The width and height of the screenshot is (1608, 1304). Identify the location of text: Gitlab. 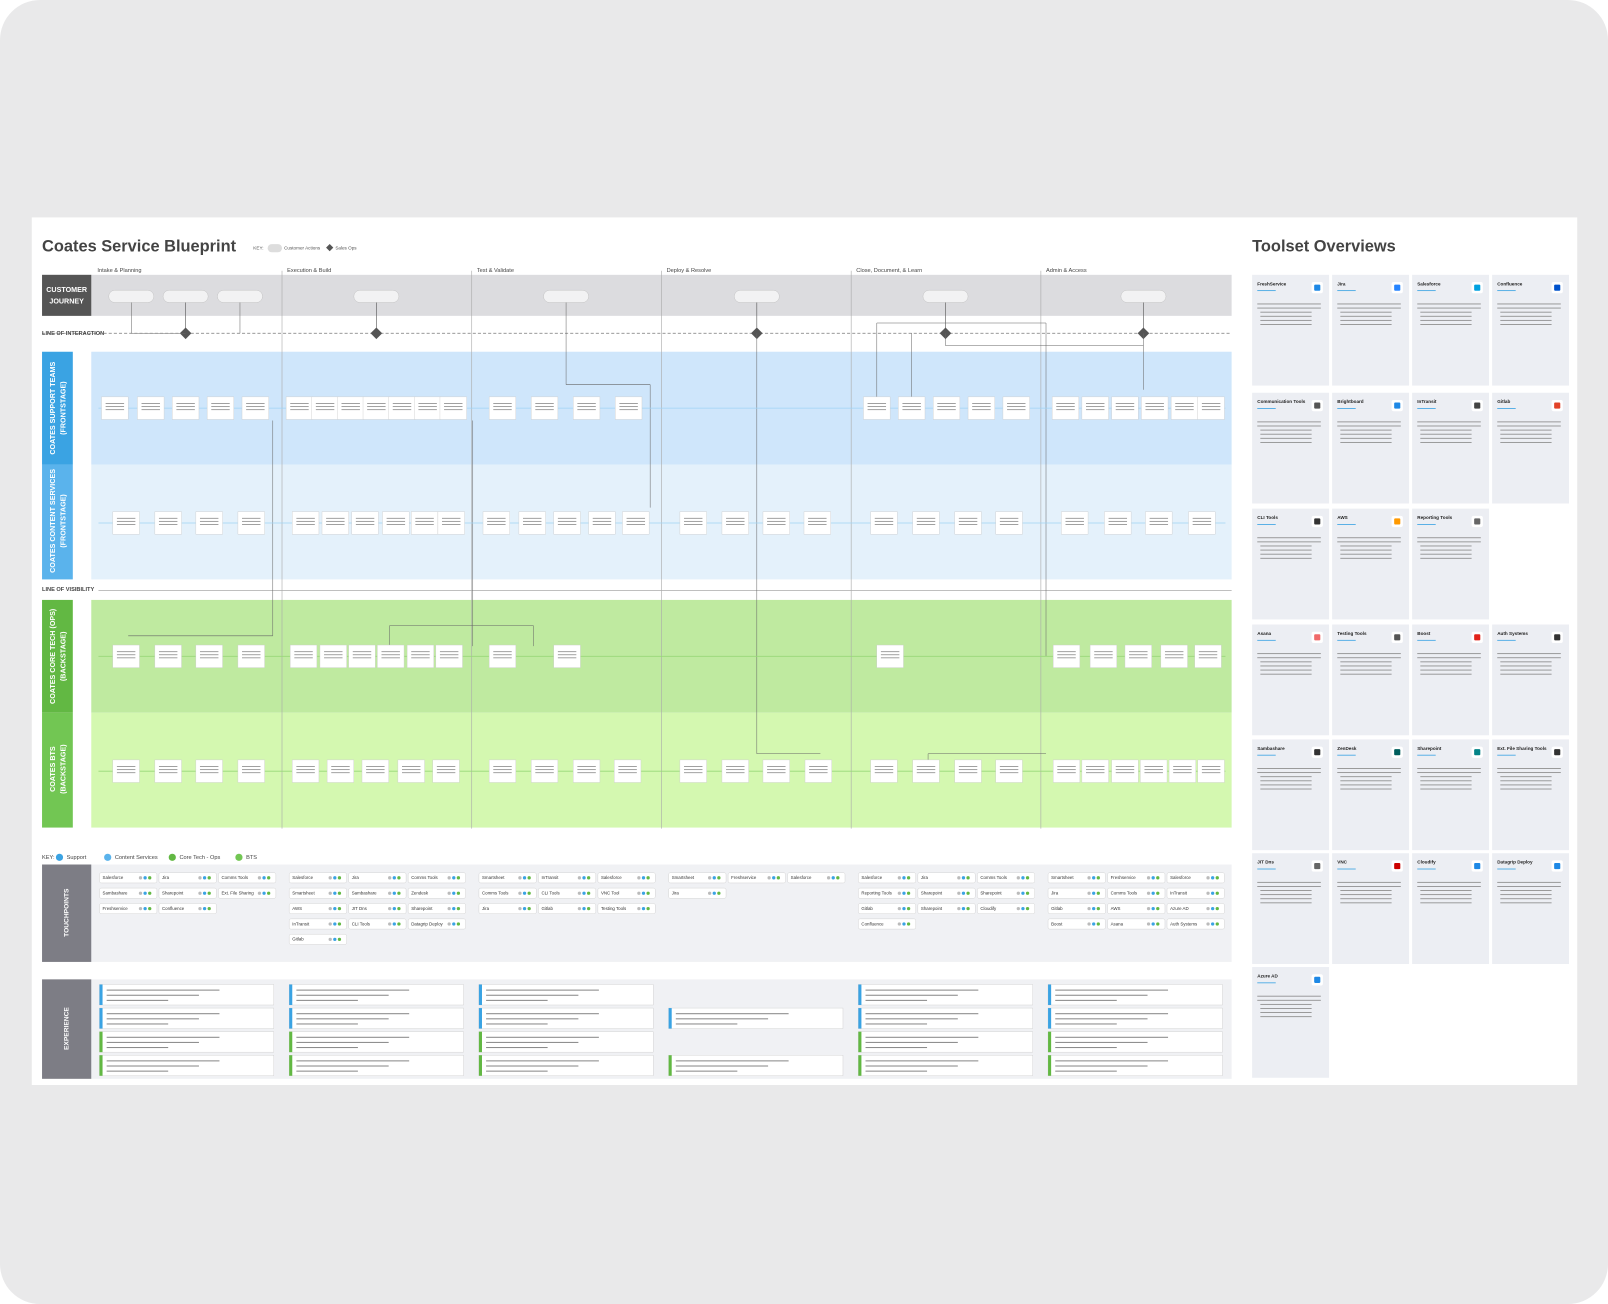
(298, 939).